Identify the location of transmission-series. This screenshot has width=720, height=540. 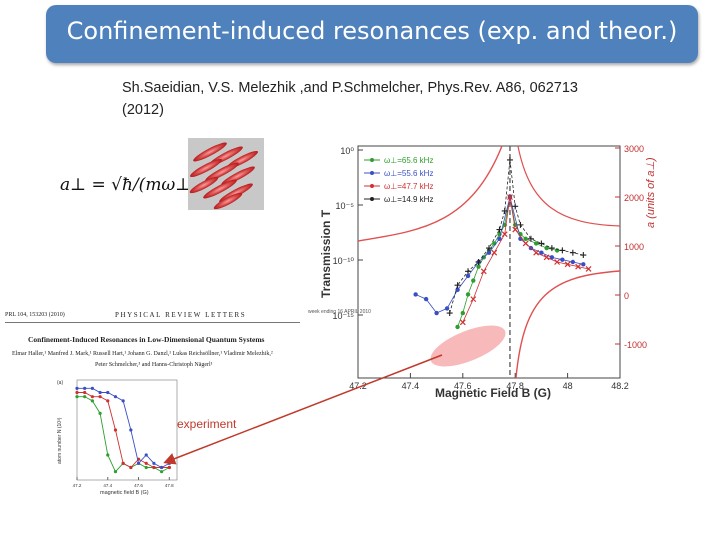
(502, 243).